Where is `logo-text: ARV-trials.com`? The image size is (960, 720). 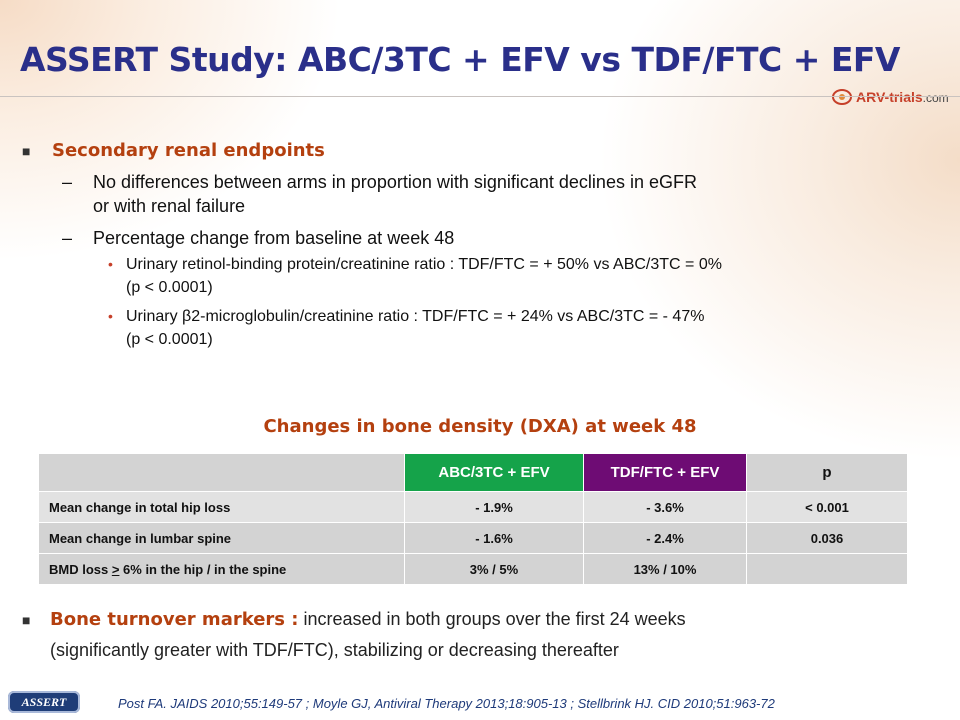 logo-text: ARV-trials.com is located at coordinates (902, 97).